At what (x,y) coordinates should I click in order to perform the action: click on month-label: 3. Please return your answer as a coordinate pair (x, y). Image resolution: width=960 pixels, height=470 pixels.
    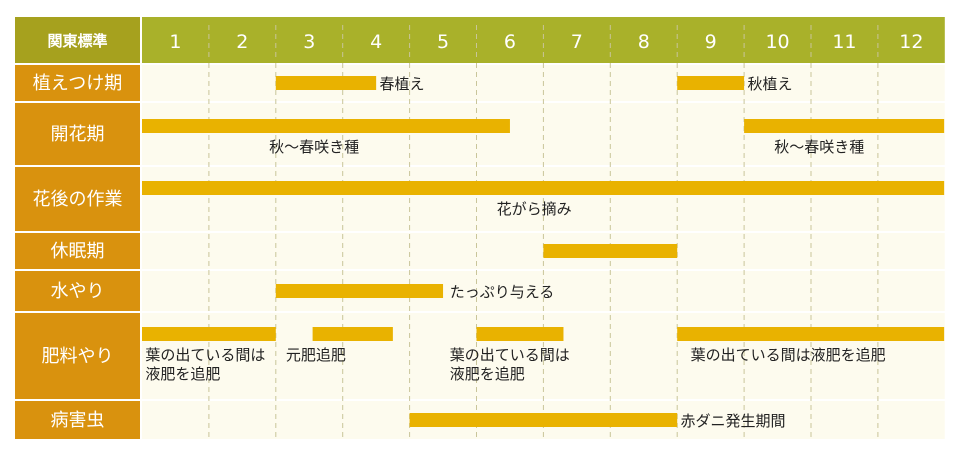
    Looking at the image, I should click on (309, 42).